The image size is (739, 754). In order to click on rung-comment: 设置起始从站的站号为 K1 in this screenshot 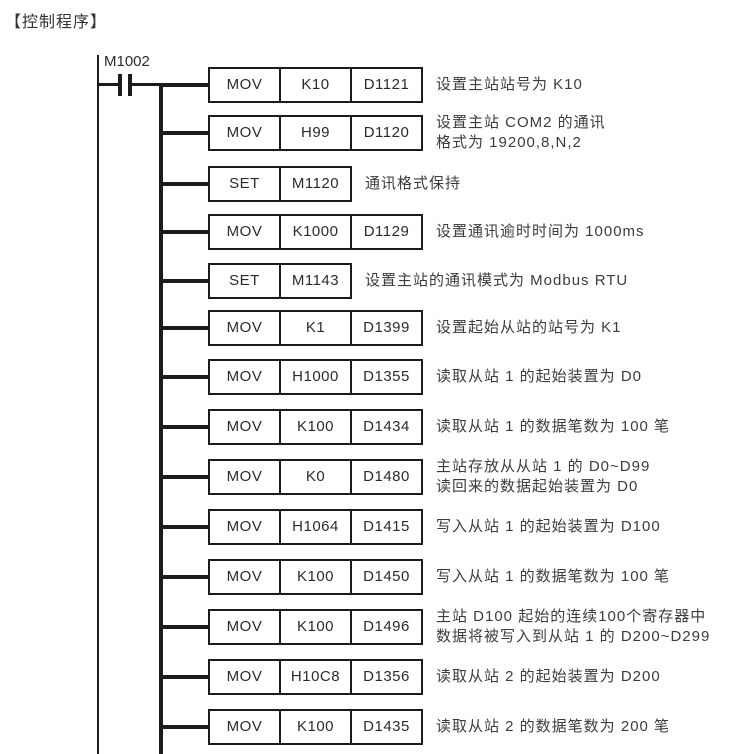, I will do `click(529, 328)`.